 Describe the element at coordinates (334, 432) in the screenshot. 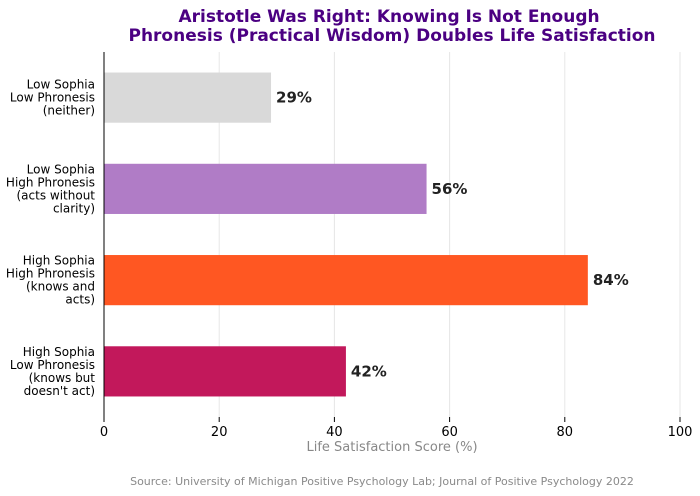

I see `x-tick-label: 40` at that location.